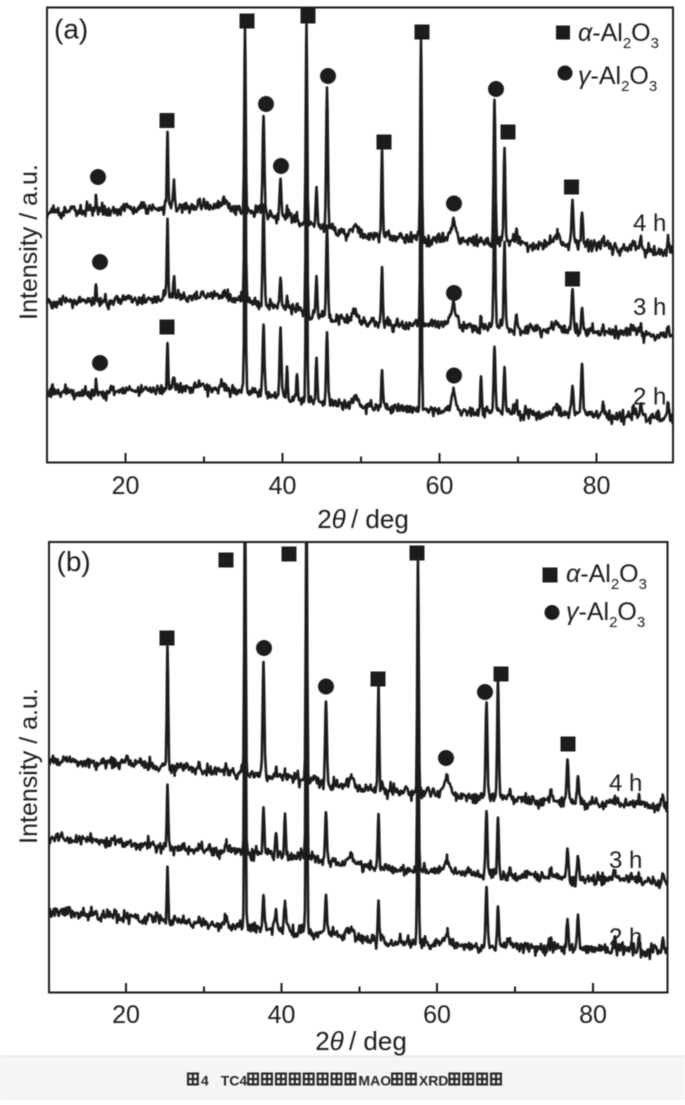 The width and height of the screenshot is (685, 1105). Describe the element at coordinates (205, 1081) in the screenshot. I see `svg-text: 4` at that location.